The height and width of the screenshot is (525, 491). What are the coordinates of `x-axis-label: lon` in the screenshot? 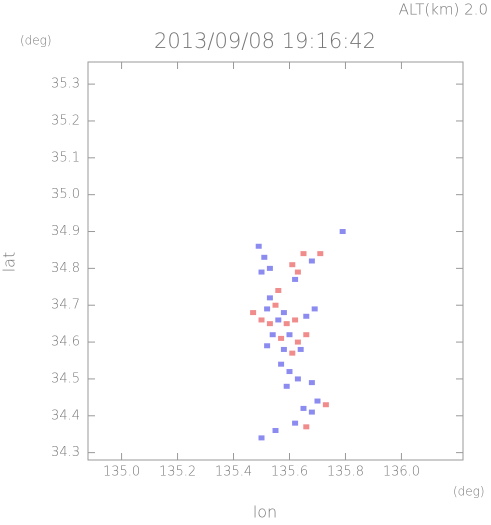 It's located at (265, 512).